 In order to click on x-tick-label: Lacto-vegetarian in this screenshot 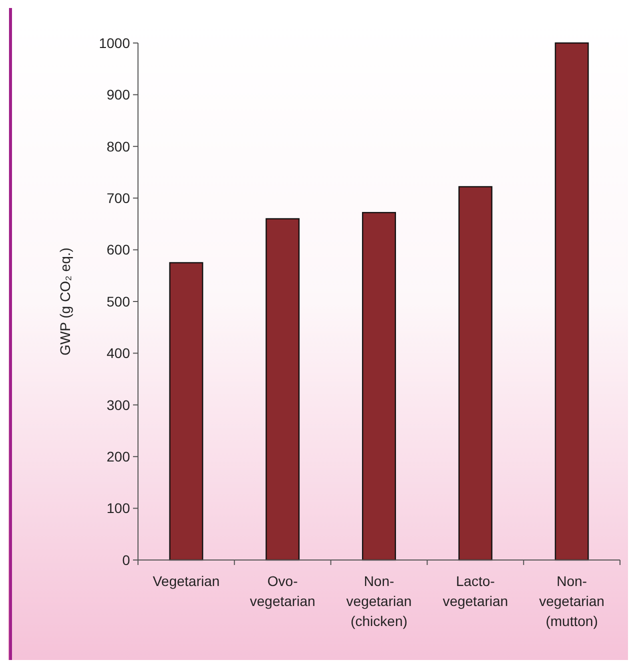, I will do `click(475, 591)`.